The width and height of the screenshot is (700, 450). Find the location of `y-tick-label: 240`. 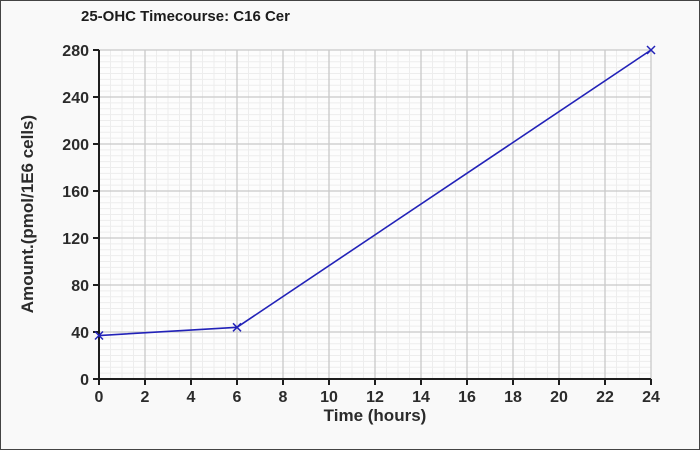

y-tick-label: 240 is located at coordinates (75, 98).